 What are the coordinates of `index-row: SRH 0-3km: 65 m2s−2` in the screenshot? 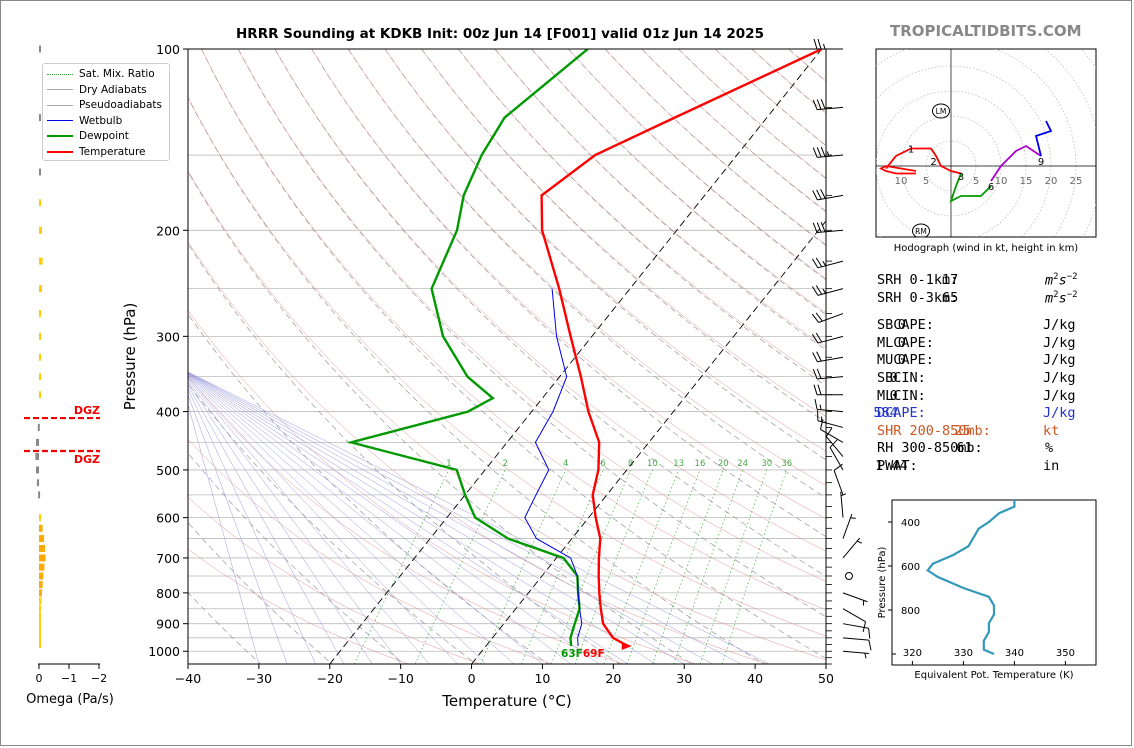 It's located at (977, 298).